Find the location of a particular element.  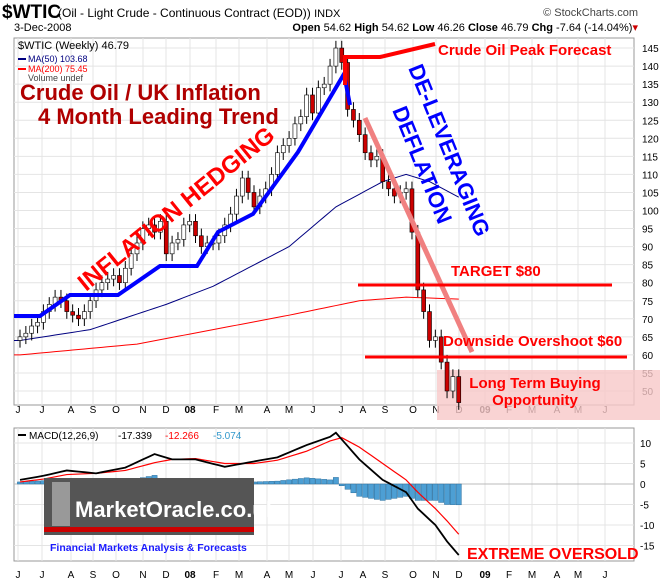

macd-tick-label: -15 is located at coordinates (647, 547).